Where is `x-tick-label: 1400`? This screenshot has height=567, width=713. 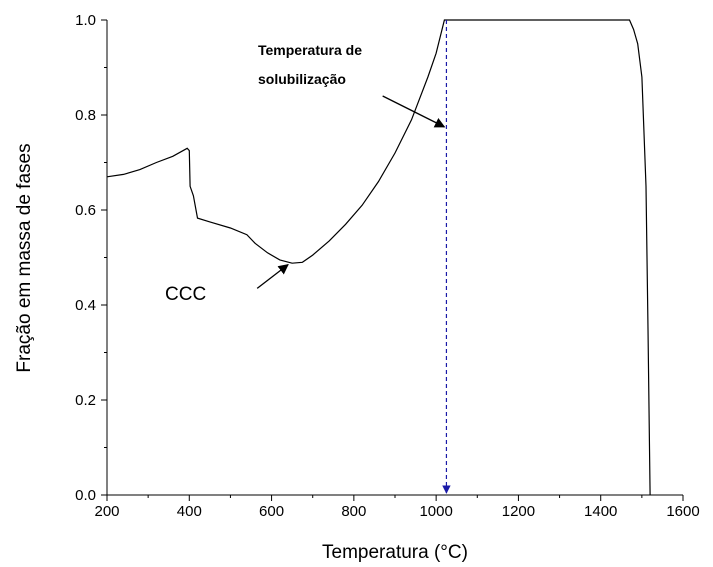 x-tick-label: 1400 is located at coordinates (600, 511).